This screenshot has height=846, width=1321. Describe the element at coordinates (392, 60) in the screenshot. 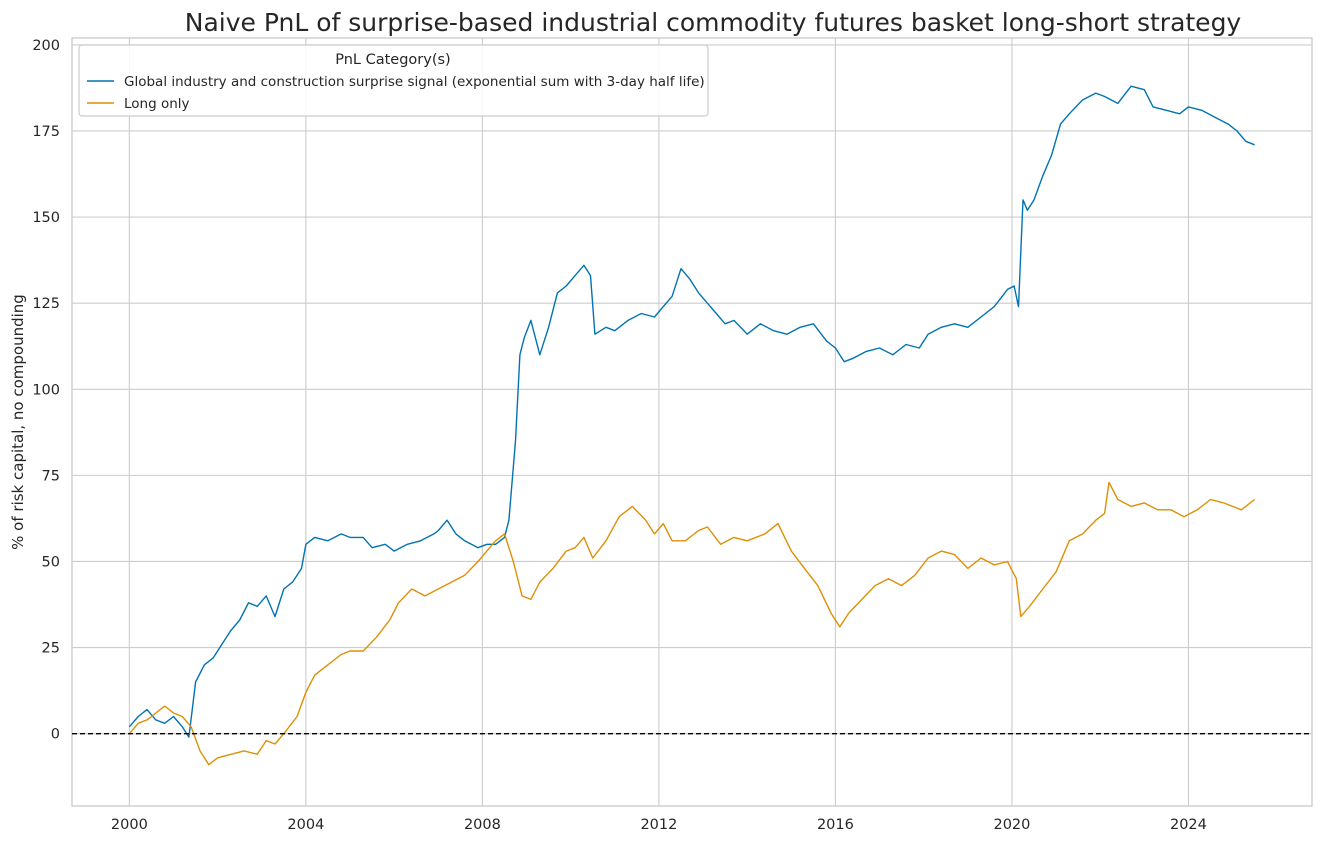

I see `legend-title: PnL Category(s)` at that location.